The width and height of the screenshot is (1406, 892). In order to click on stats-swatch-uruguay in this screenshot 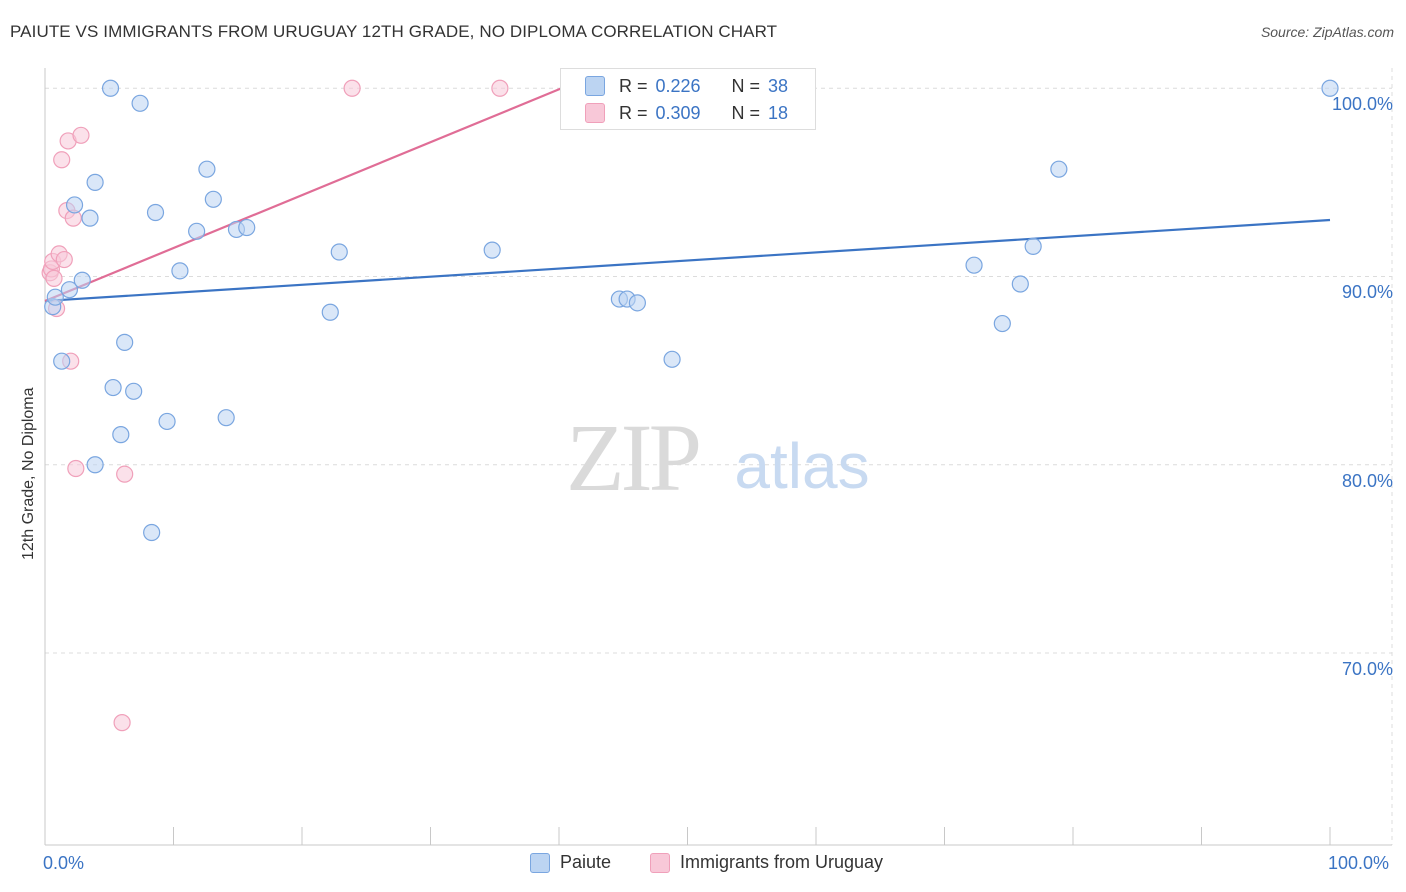, I will do `click(595, 113)`.